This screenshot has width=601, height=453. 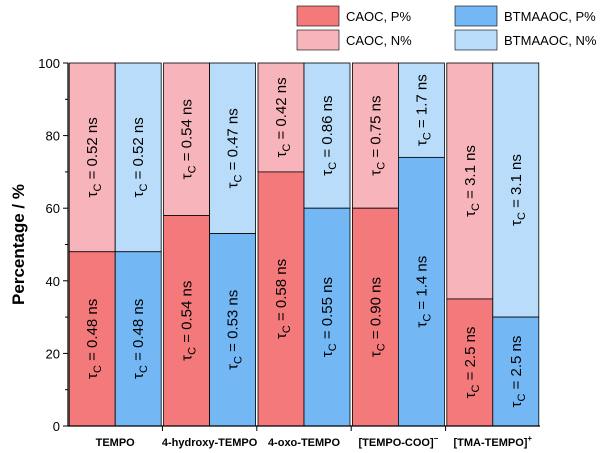 I want to click on bar-btmaaoc-0: τC = 0.48 ns τC = 0.52 ns, so click(x=138, y=244).